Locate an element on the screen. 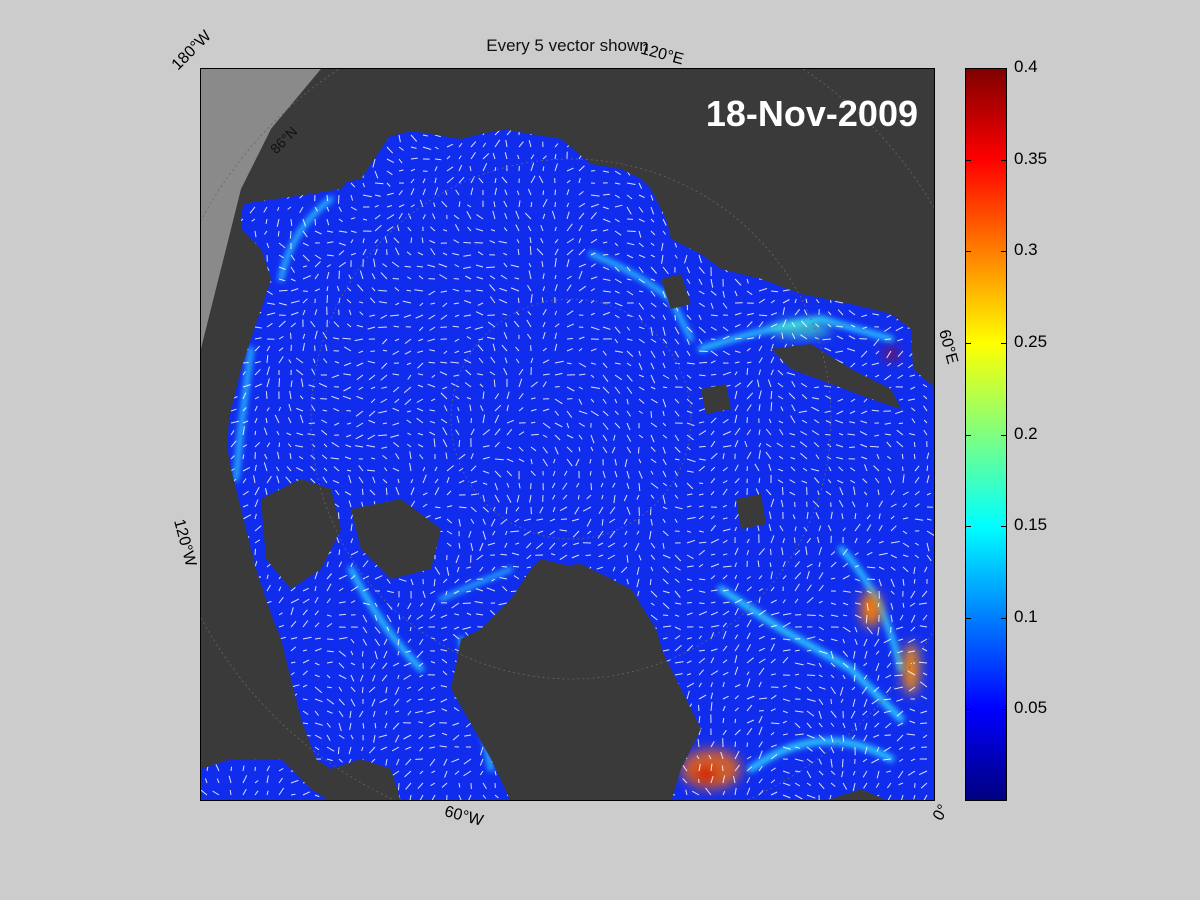  svalbard is located at coordinates (751, 511).